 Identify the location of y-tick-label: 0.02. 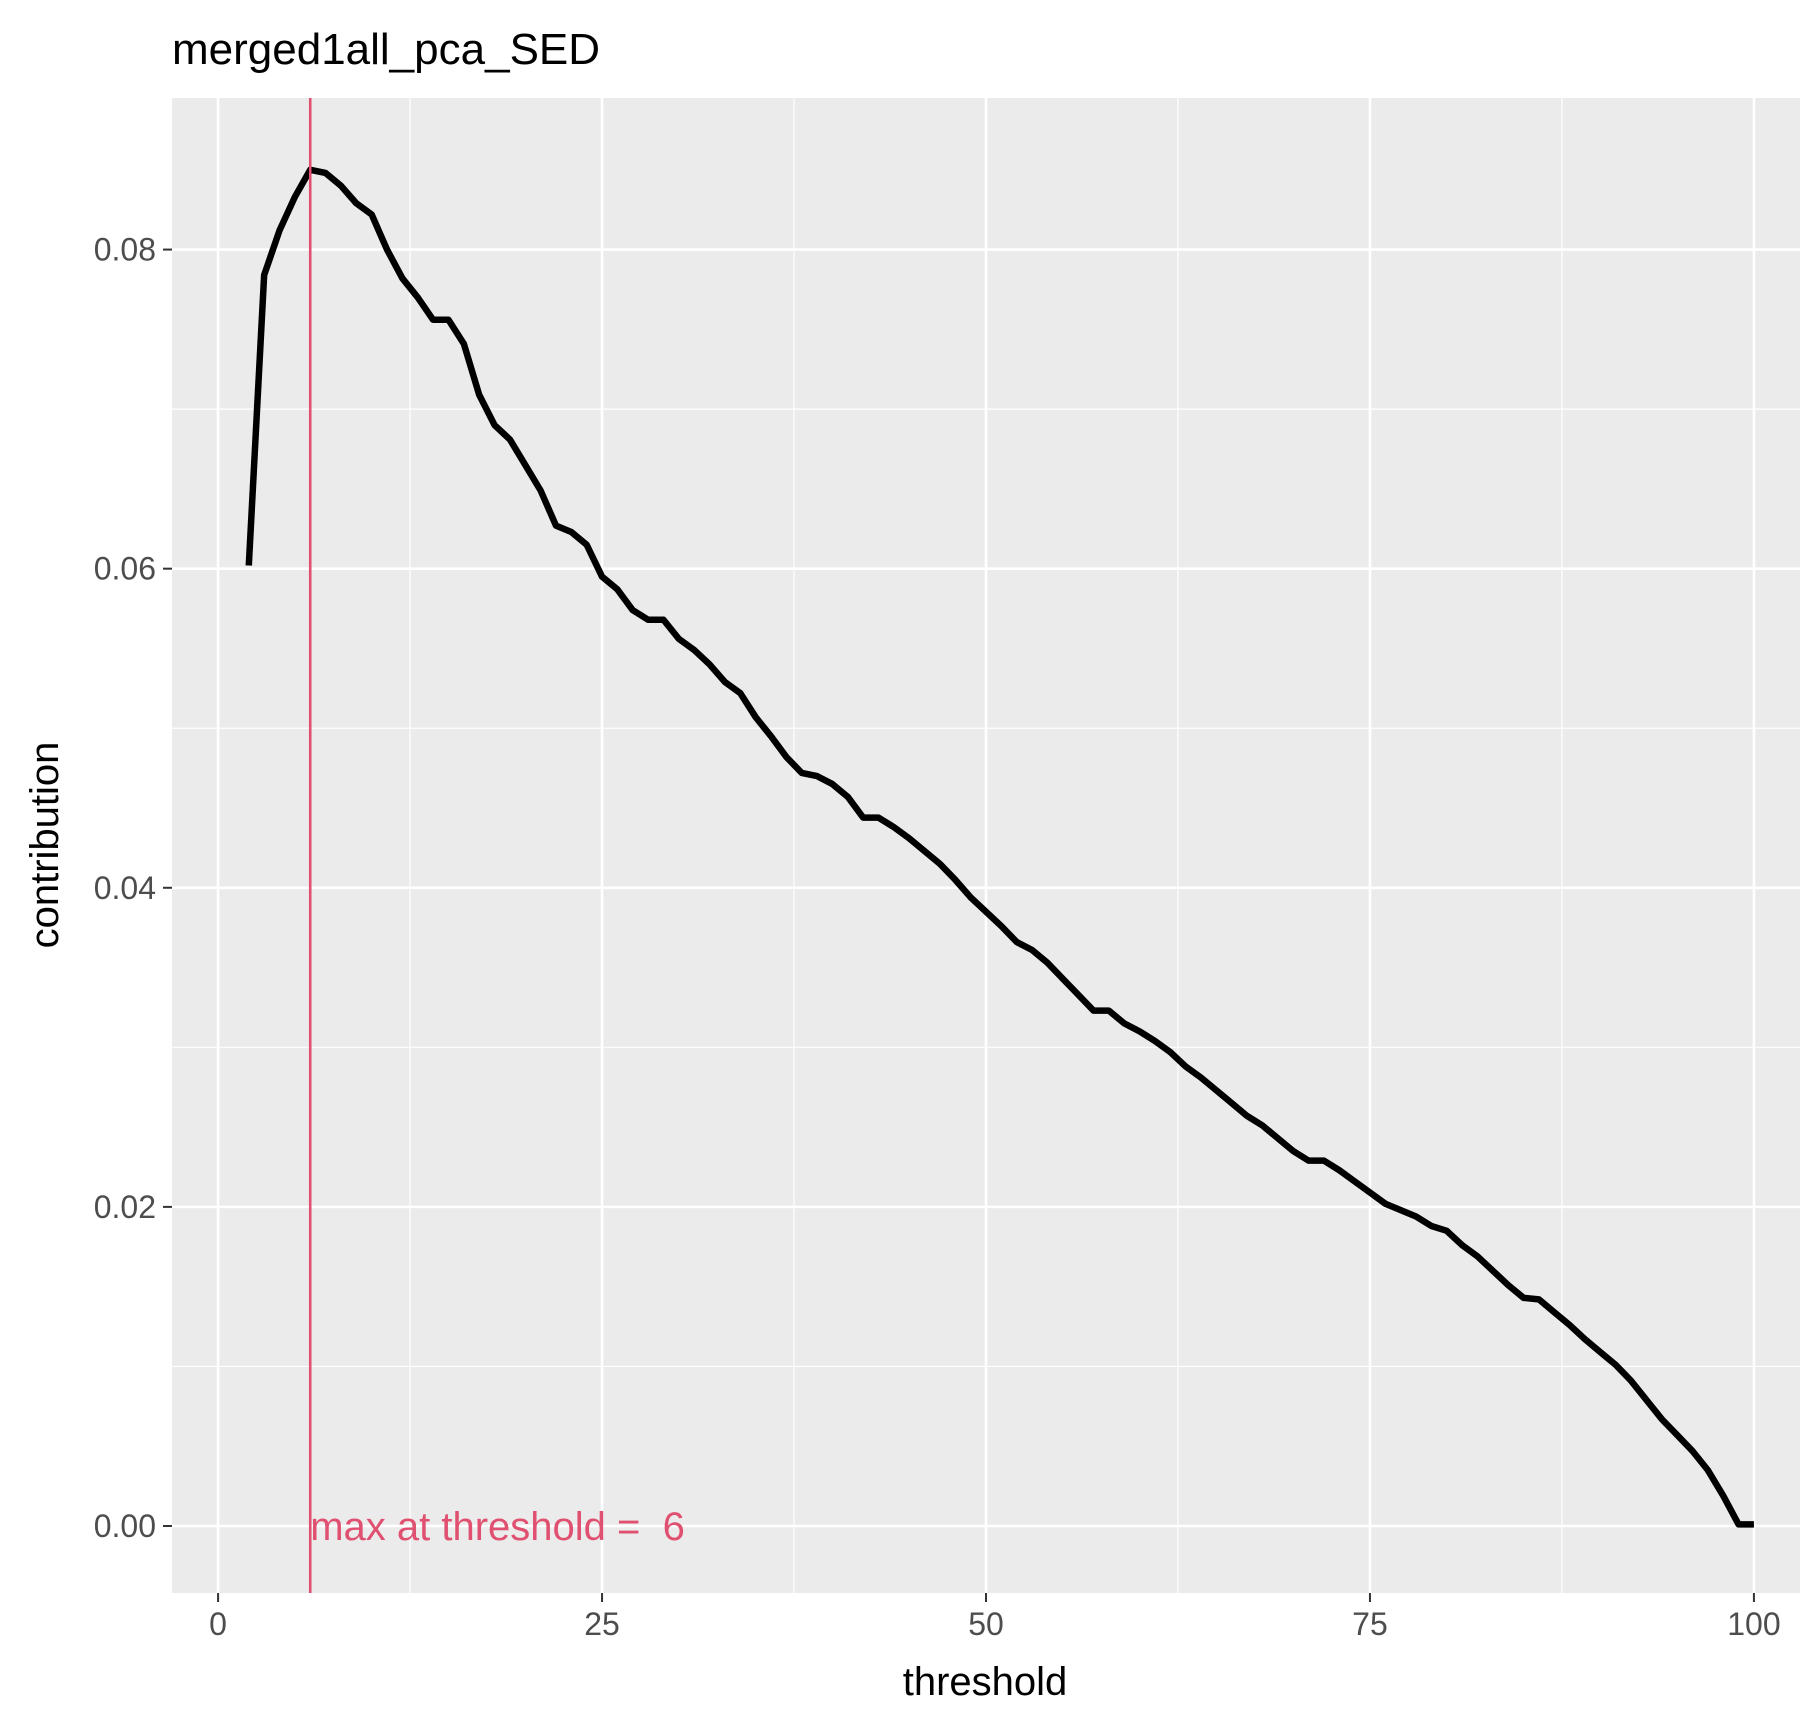
(125, 1207).